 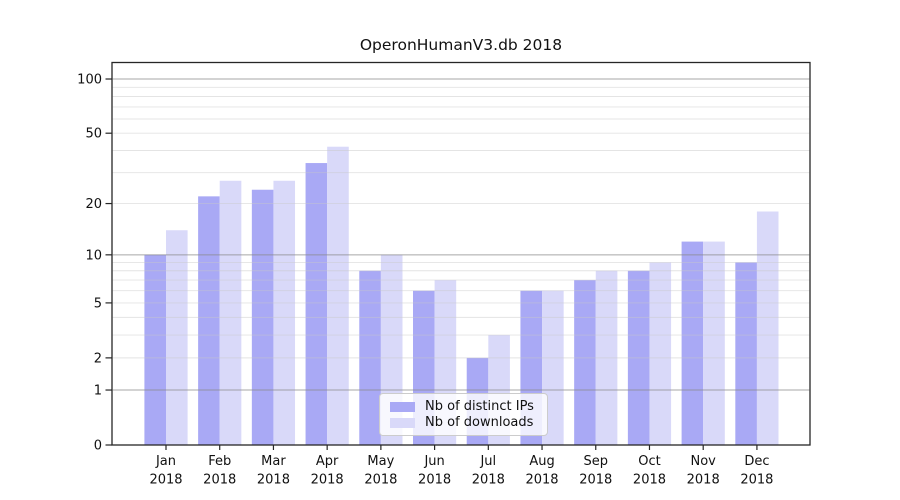 What do you see at coordinates (402, 422) in the screenshot?
I see `legend-swatch-downloads` at bounding box center [402, 422].